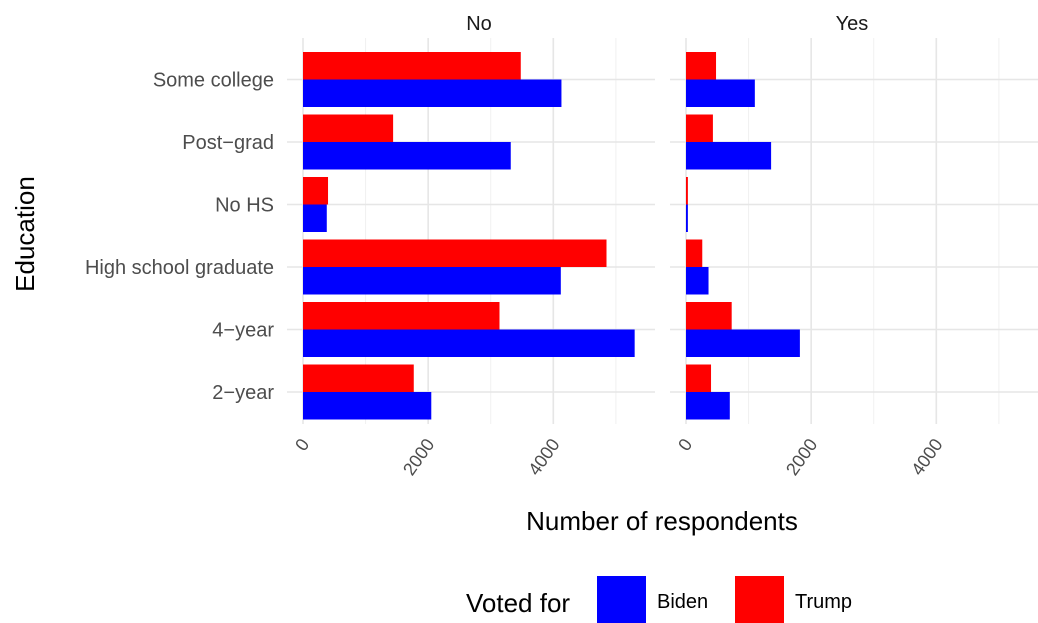 Image resolution: width=1038 pixels, height=623 pixels. I want to click on category-label-2-year: 2−year, so click(243, 393).